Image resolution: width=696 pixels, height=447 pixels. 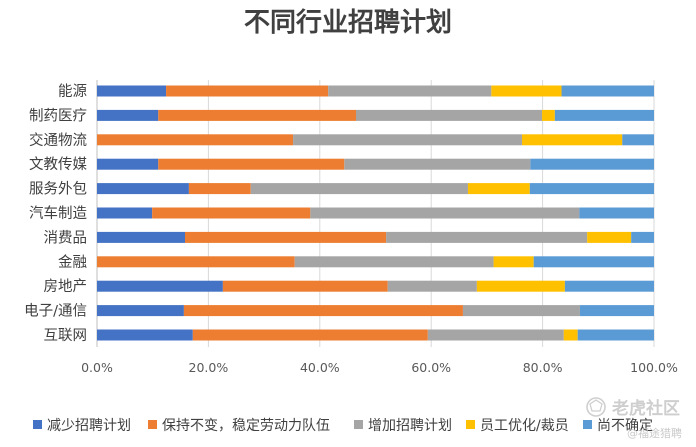 I want to click on bar-segment-row0-series4, so click(x=607, y=91).